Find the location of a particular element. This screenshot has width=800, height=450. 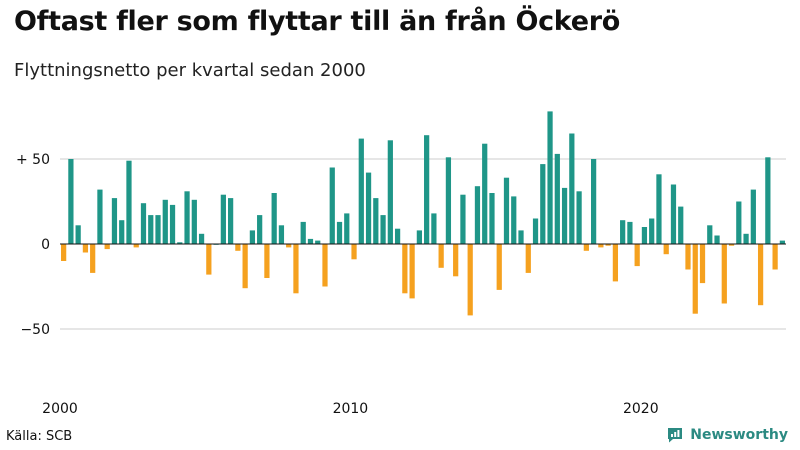

y-tick-label: 0 is located at coordinates (45, 245).